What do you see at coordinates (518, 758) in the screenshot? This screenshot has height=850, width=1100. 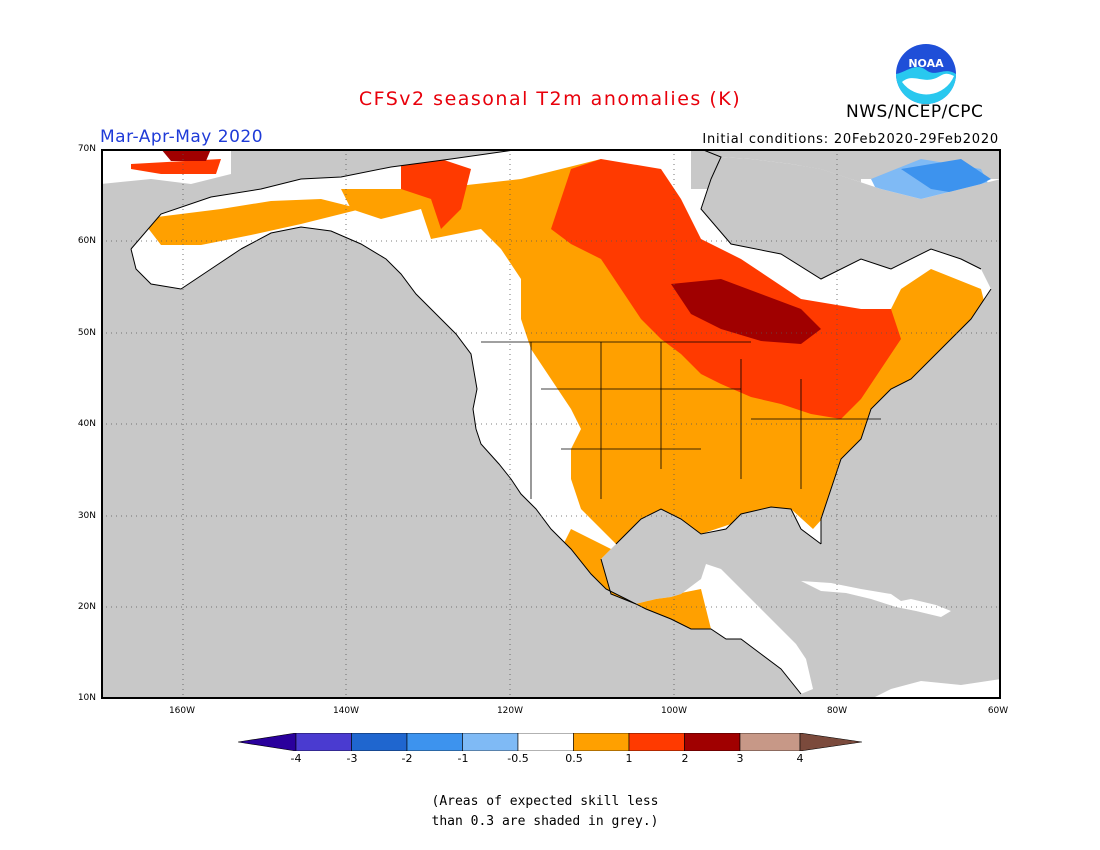 I see `colorbar-label: -0.5` at bounding box center [518, 758].